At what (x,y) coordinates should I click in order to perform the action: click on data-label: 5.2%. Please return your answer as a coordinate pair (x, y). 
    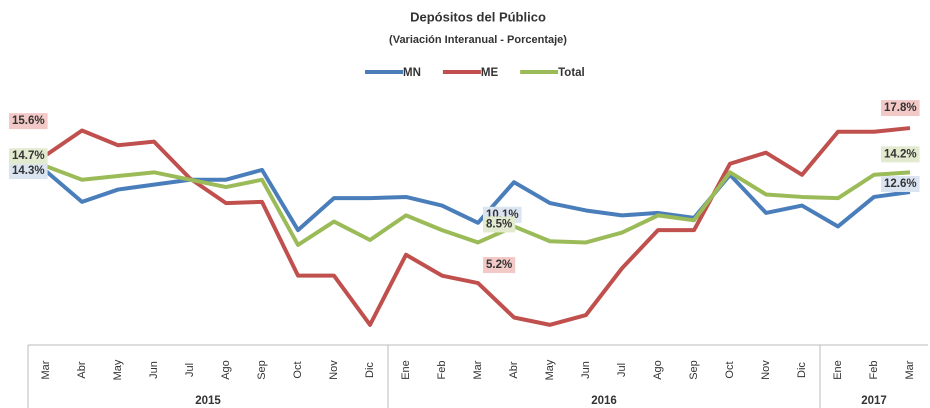
    Looking at the image, I should click on (499, 265).